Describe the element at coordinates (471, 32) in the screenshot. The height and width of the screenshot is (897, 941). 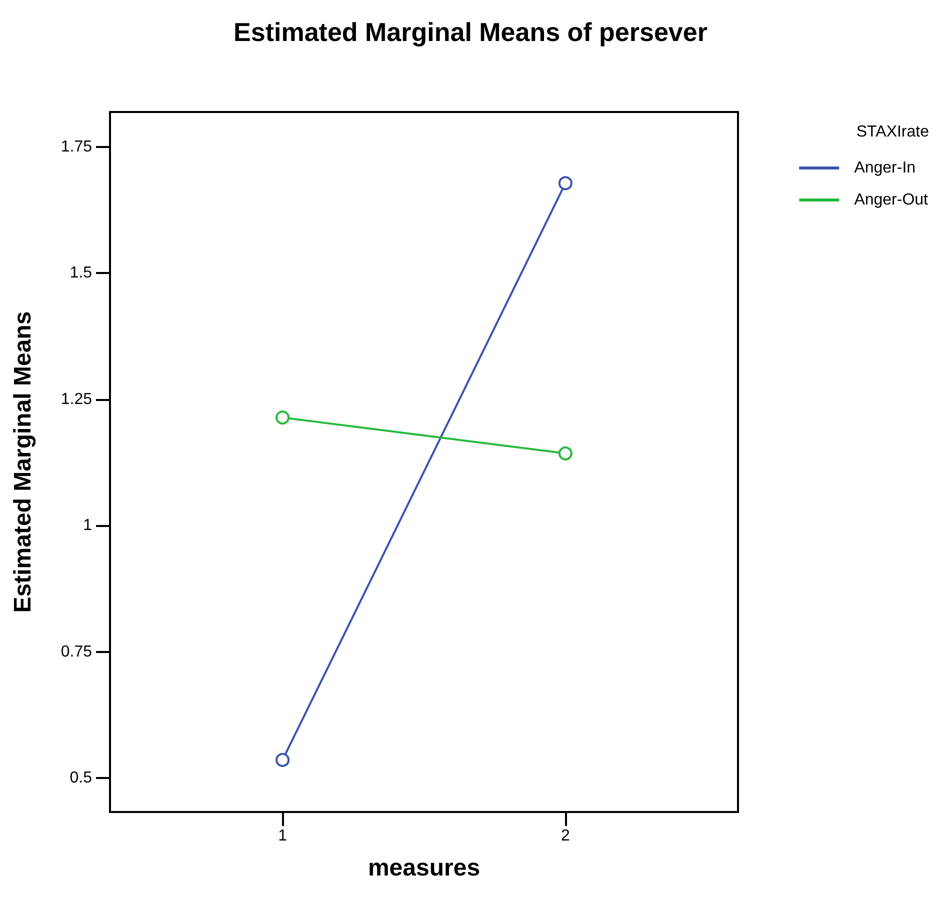
I see `chart-title: Estimated Marginal Means of persever` at that location.